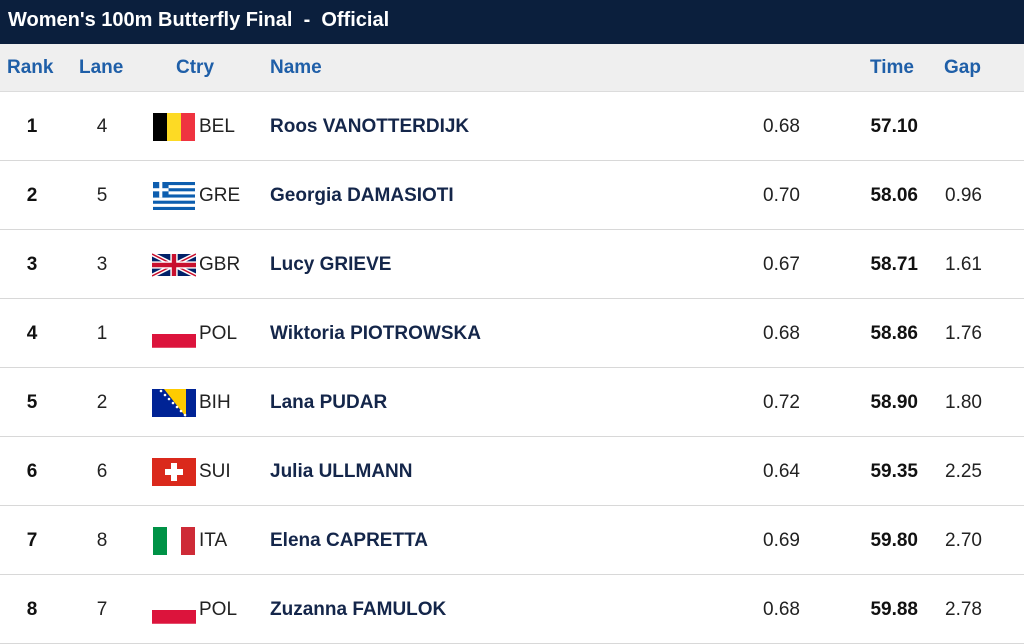 Image resolution: width=1024 pixels, height=644 pixels. What do you see at coordinates (32, 540) in the screenshot?
I see `rank-cell: 7` at bounding box center [32, 540].